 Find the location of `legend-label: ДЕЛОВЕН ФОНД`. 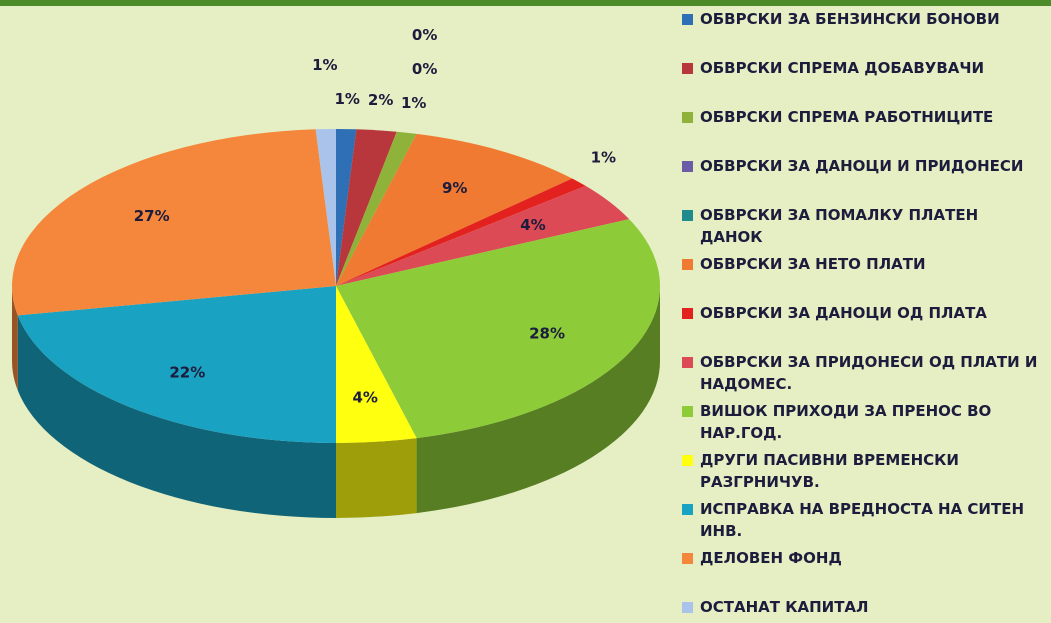

legend-label: ДЕЛОВЕН ФОНД is located at coordinates (771, 558).